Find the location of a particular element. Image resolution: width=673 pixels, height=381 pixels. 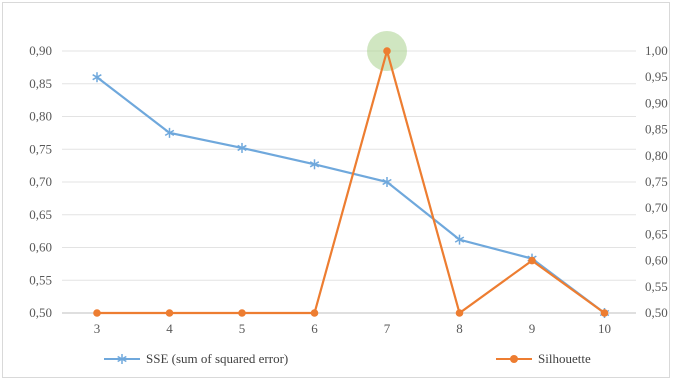

x-tick-label: 5 is located at coordinates (242, 328).